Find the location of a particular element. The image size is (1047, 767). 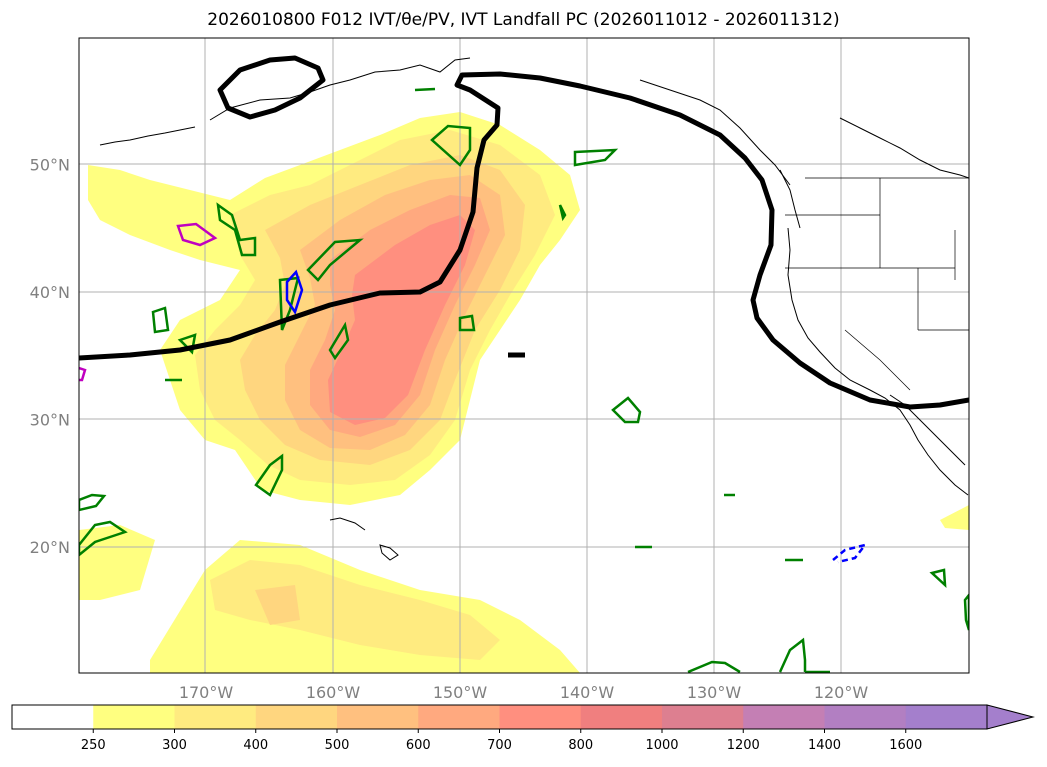

ivt-700-region is located at coordinates (401, 320).